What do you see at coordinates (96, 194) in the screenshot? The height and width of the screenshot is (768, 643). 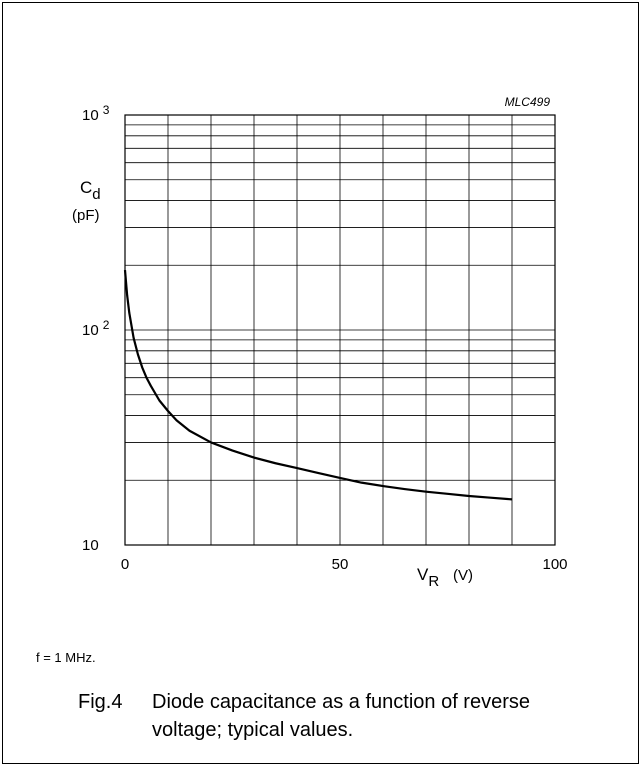 I see `y-axis-label-sub: d` at bounding box center [96, 194].